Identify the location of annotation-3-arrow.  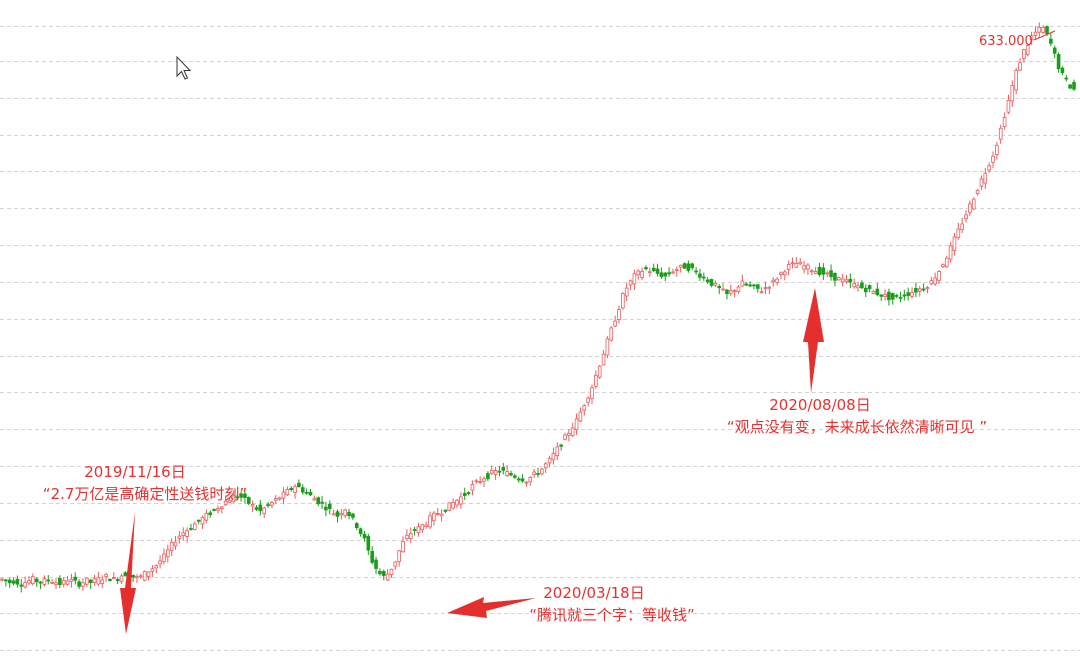
(813, 340).